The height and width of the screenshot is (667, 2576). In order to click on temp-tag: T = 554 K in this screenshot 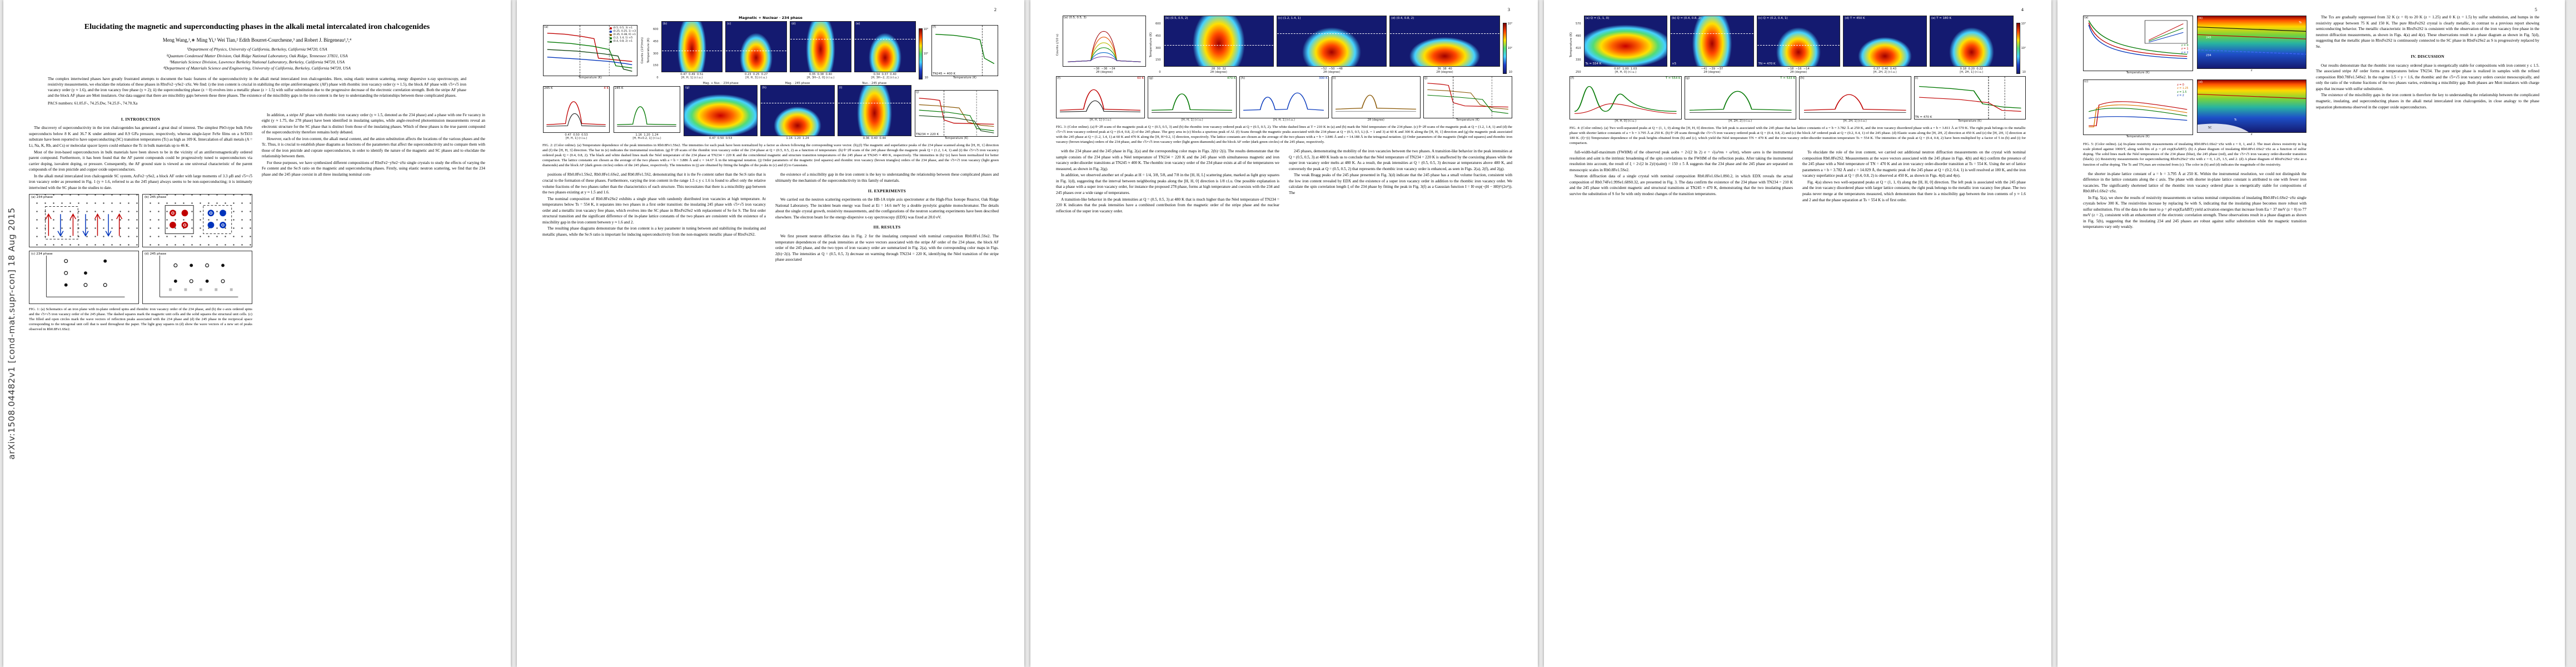, I will do `click(1673, 78)`.